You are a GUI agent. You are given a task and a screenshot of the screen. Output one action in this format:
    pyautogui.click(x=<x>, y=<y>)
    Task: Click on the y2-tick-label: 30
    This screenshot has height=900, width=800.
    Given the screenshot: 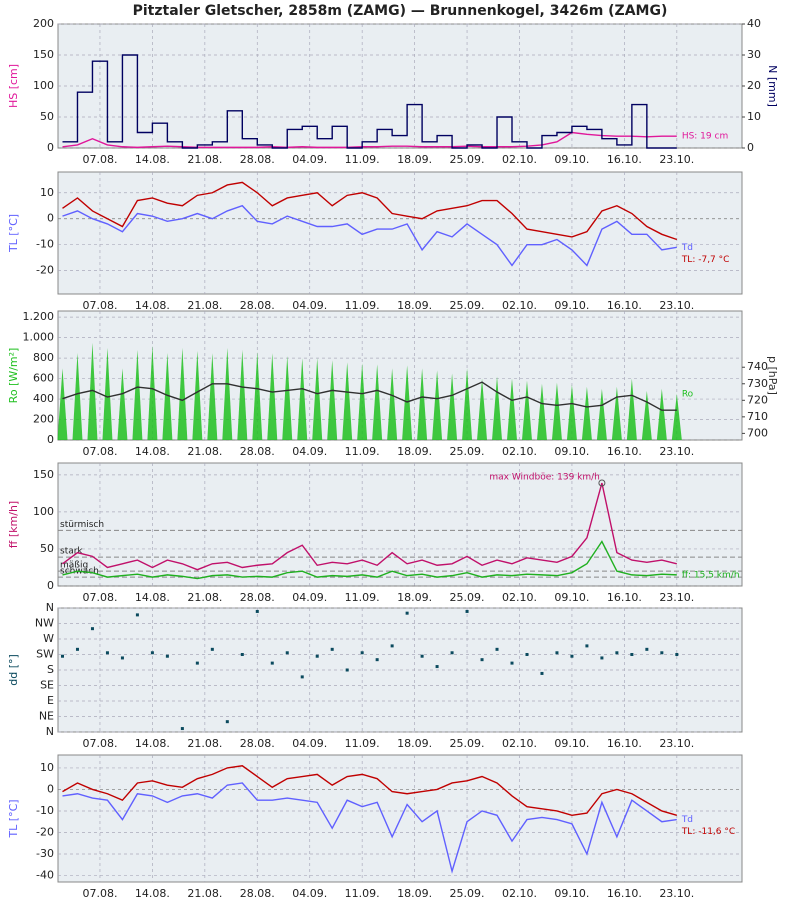 What is the action you would take?
    pyautogui.click(x=754, y=54)
    